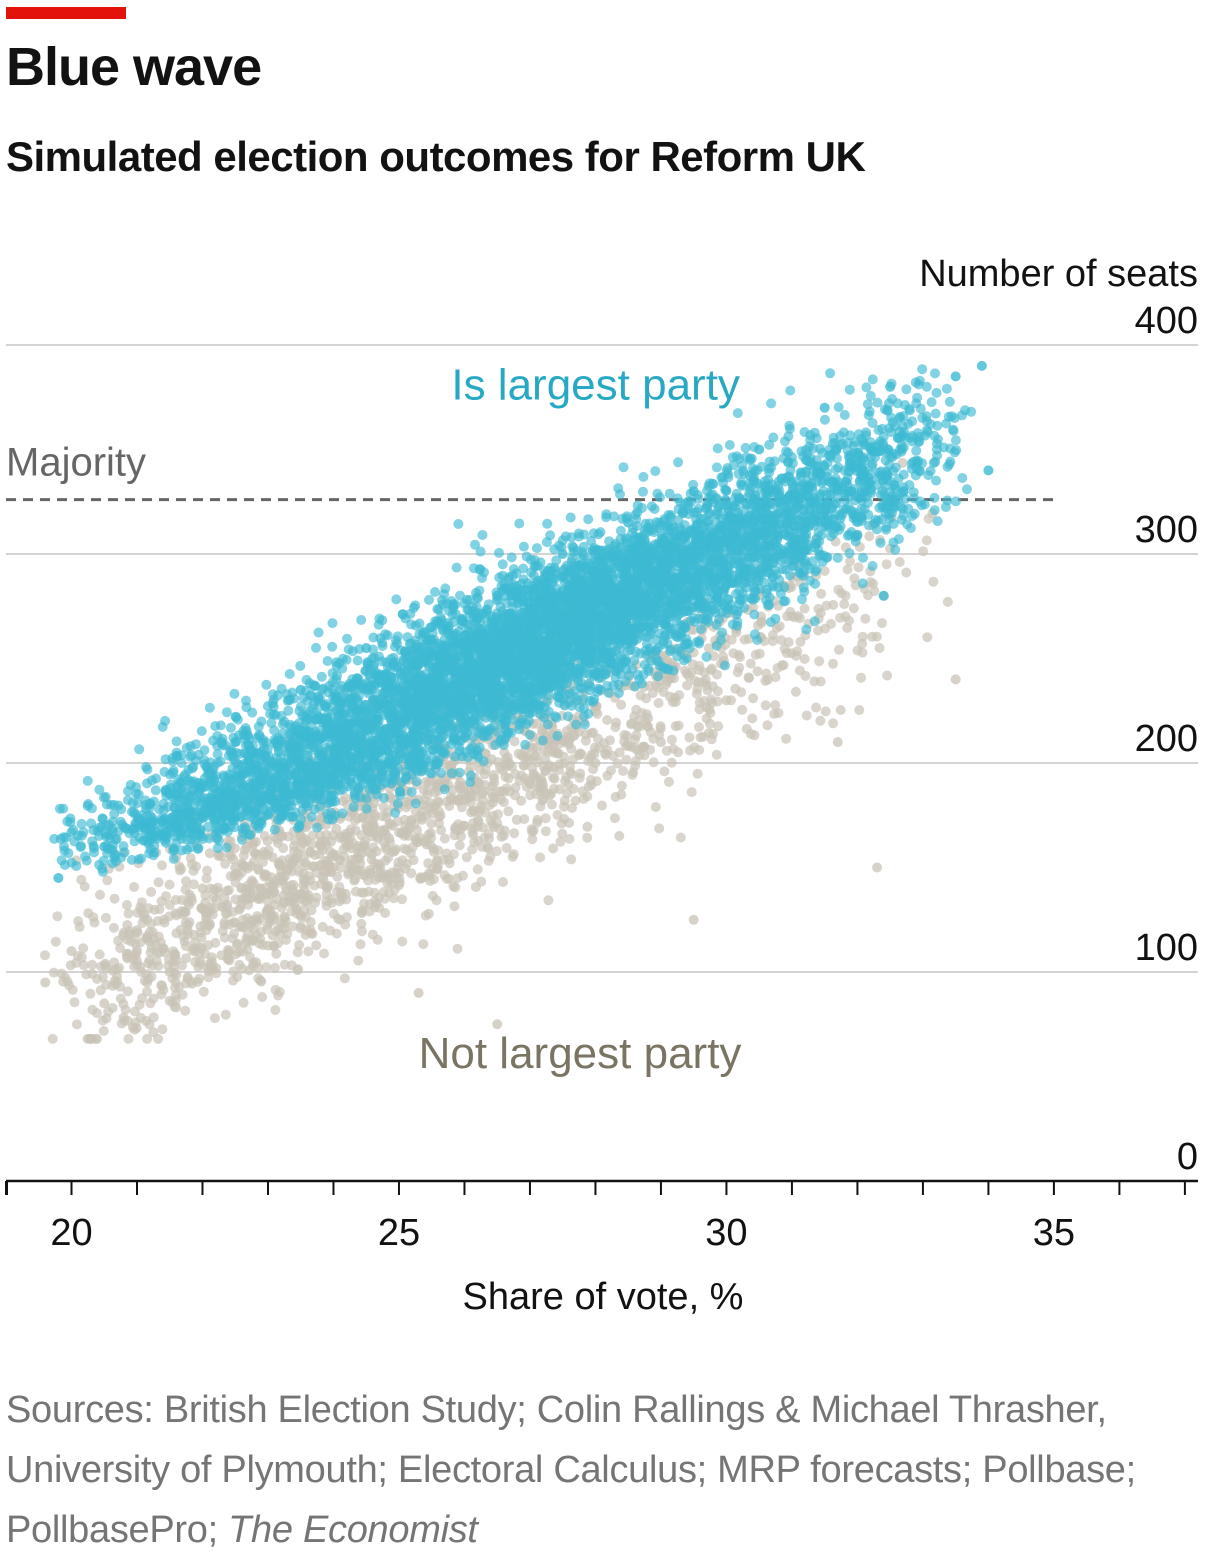 The image size is (1208, 1562). Describe the element at coordinates (1058, 274) in the screenshot. I see `y-axis-label: Number of seats` at that location.